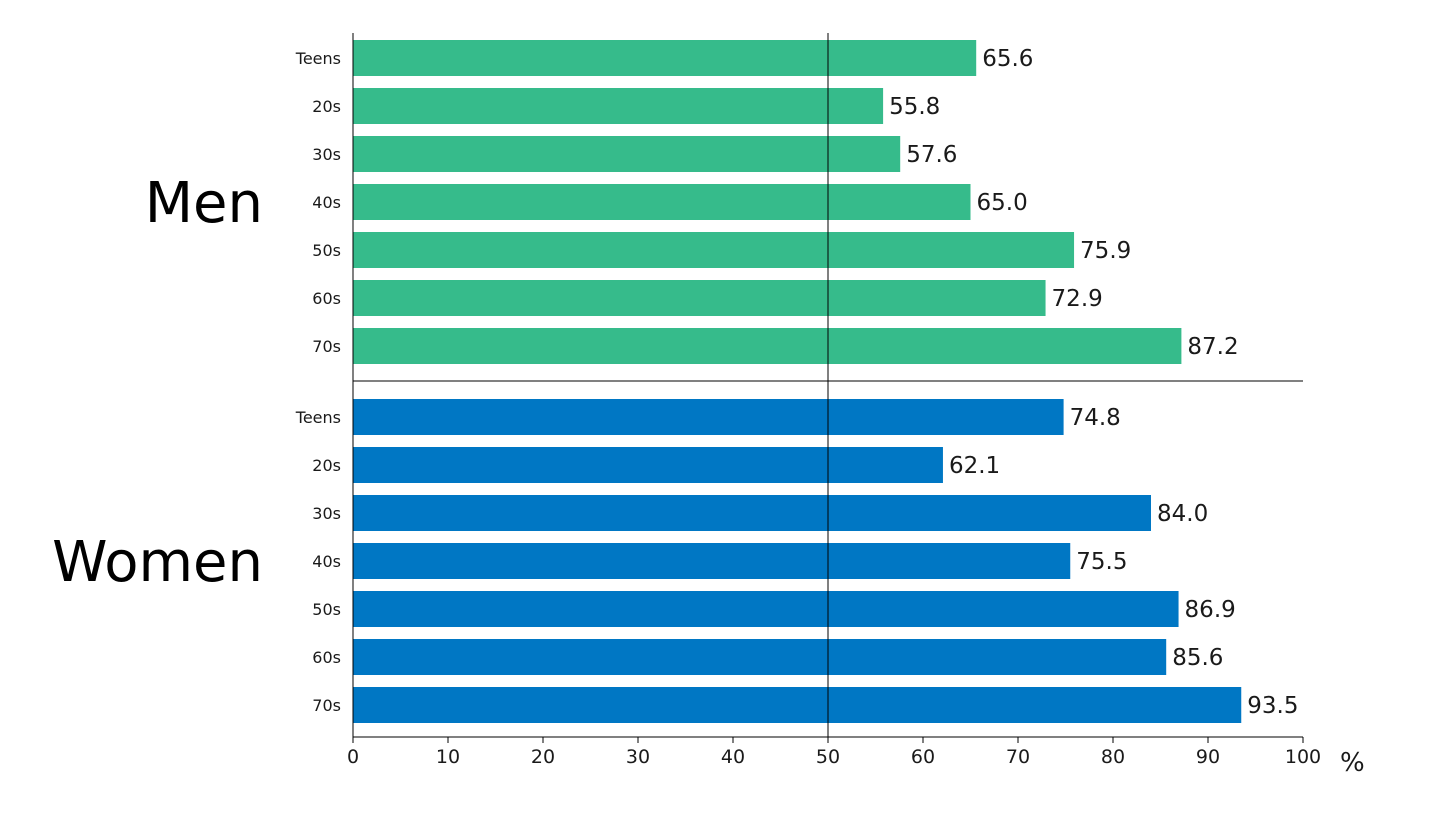  Describe the element at coordinates (662, 202) in the screenshot. I see `bar-men-40s` at that location.